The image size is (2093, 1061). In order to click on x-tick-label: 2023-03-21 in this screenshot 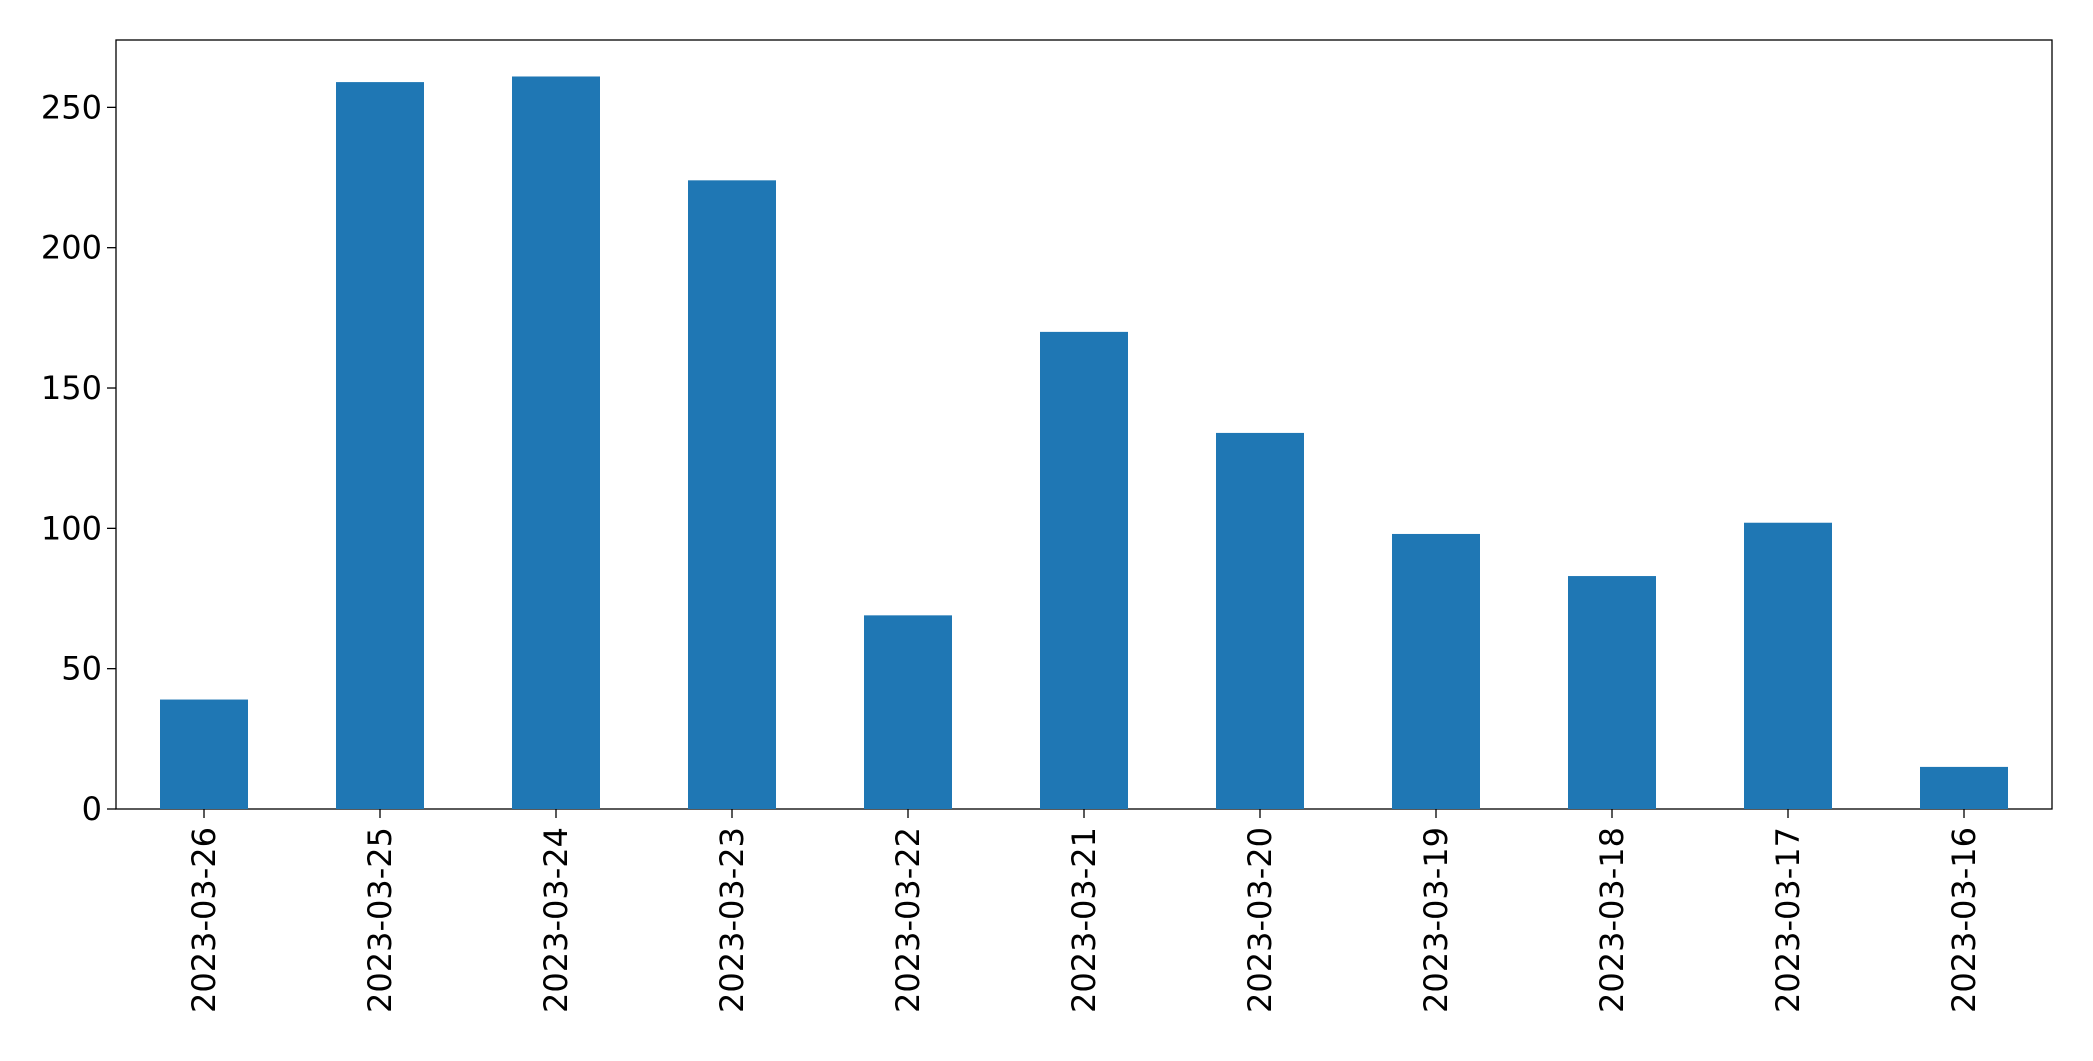, I will do `click(1084, 920)`.